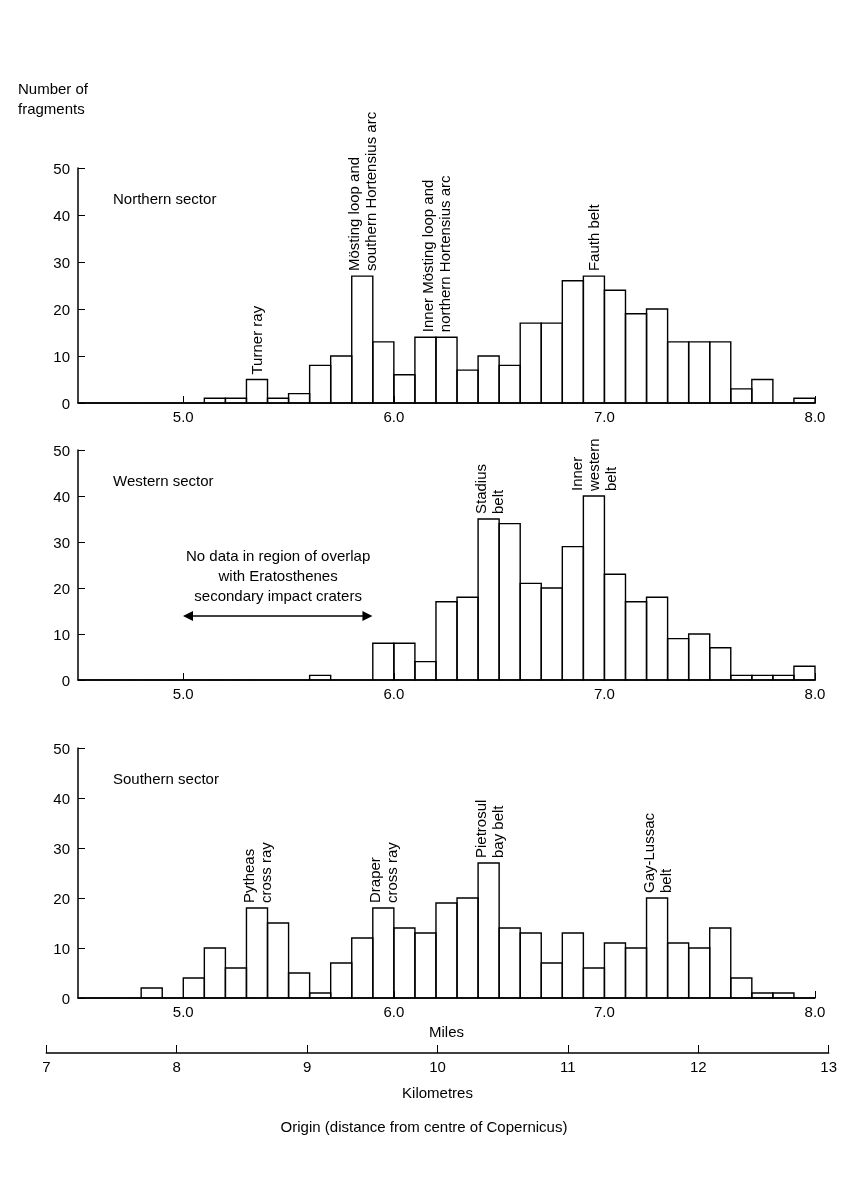 Image resolution: width=848 pixels, height=1200 pixels. I want to click on annotation: Draper cross ray, so click(383, 872).